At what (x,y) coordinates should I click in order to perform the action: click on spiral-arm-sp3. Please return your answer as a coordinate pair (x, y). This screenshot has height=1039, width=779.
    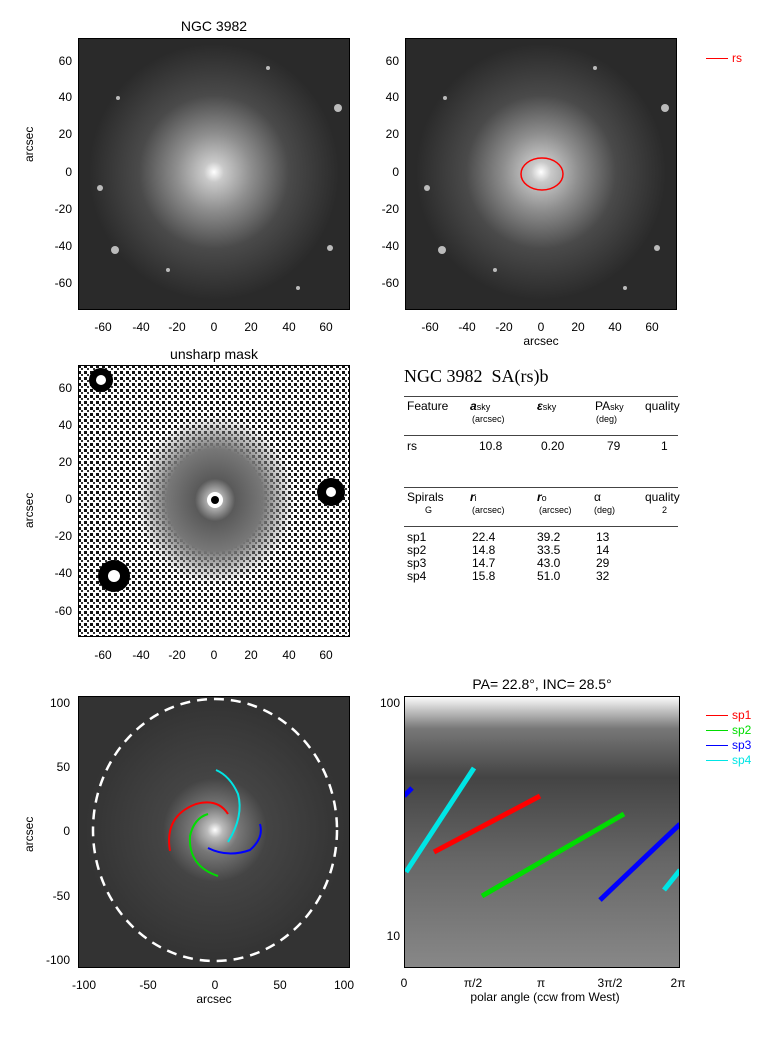
    Looking at the image, I should click on (234, 839).